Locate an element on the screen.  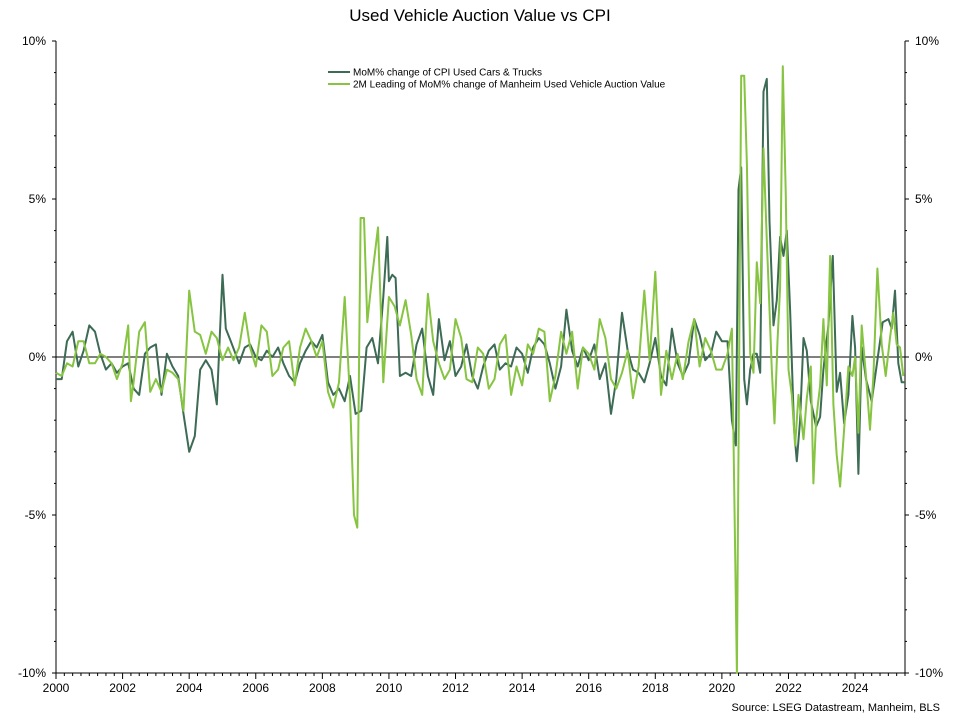
x-tick-label: 2024 is located at coordinates (855, 688).